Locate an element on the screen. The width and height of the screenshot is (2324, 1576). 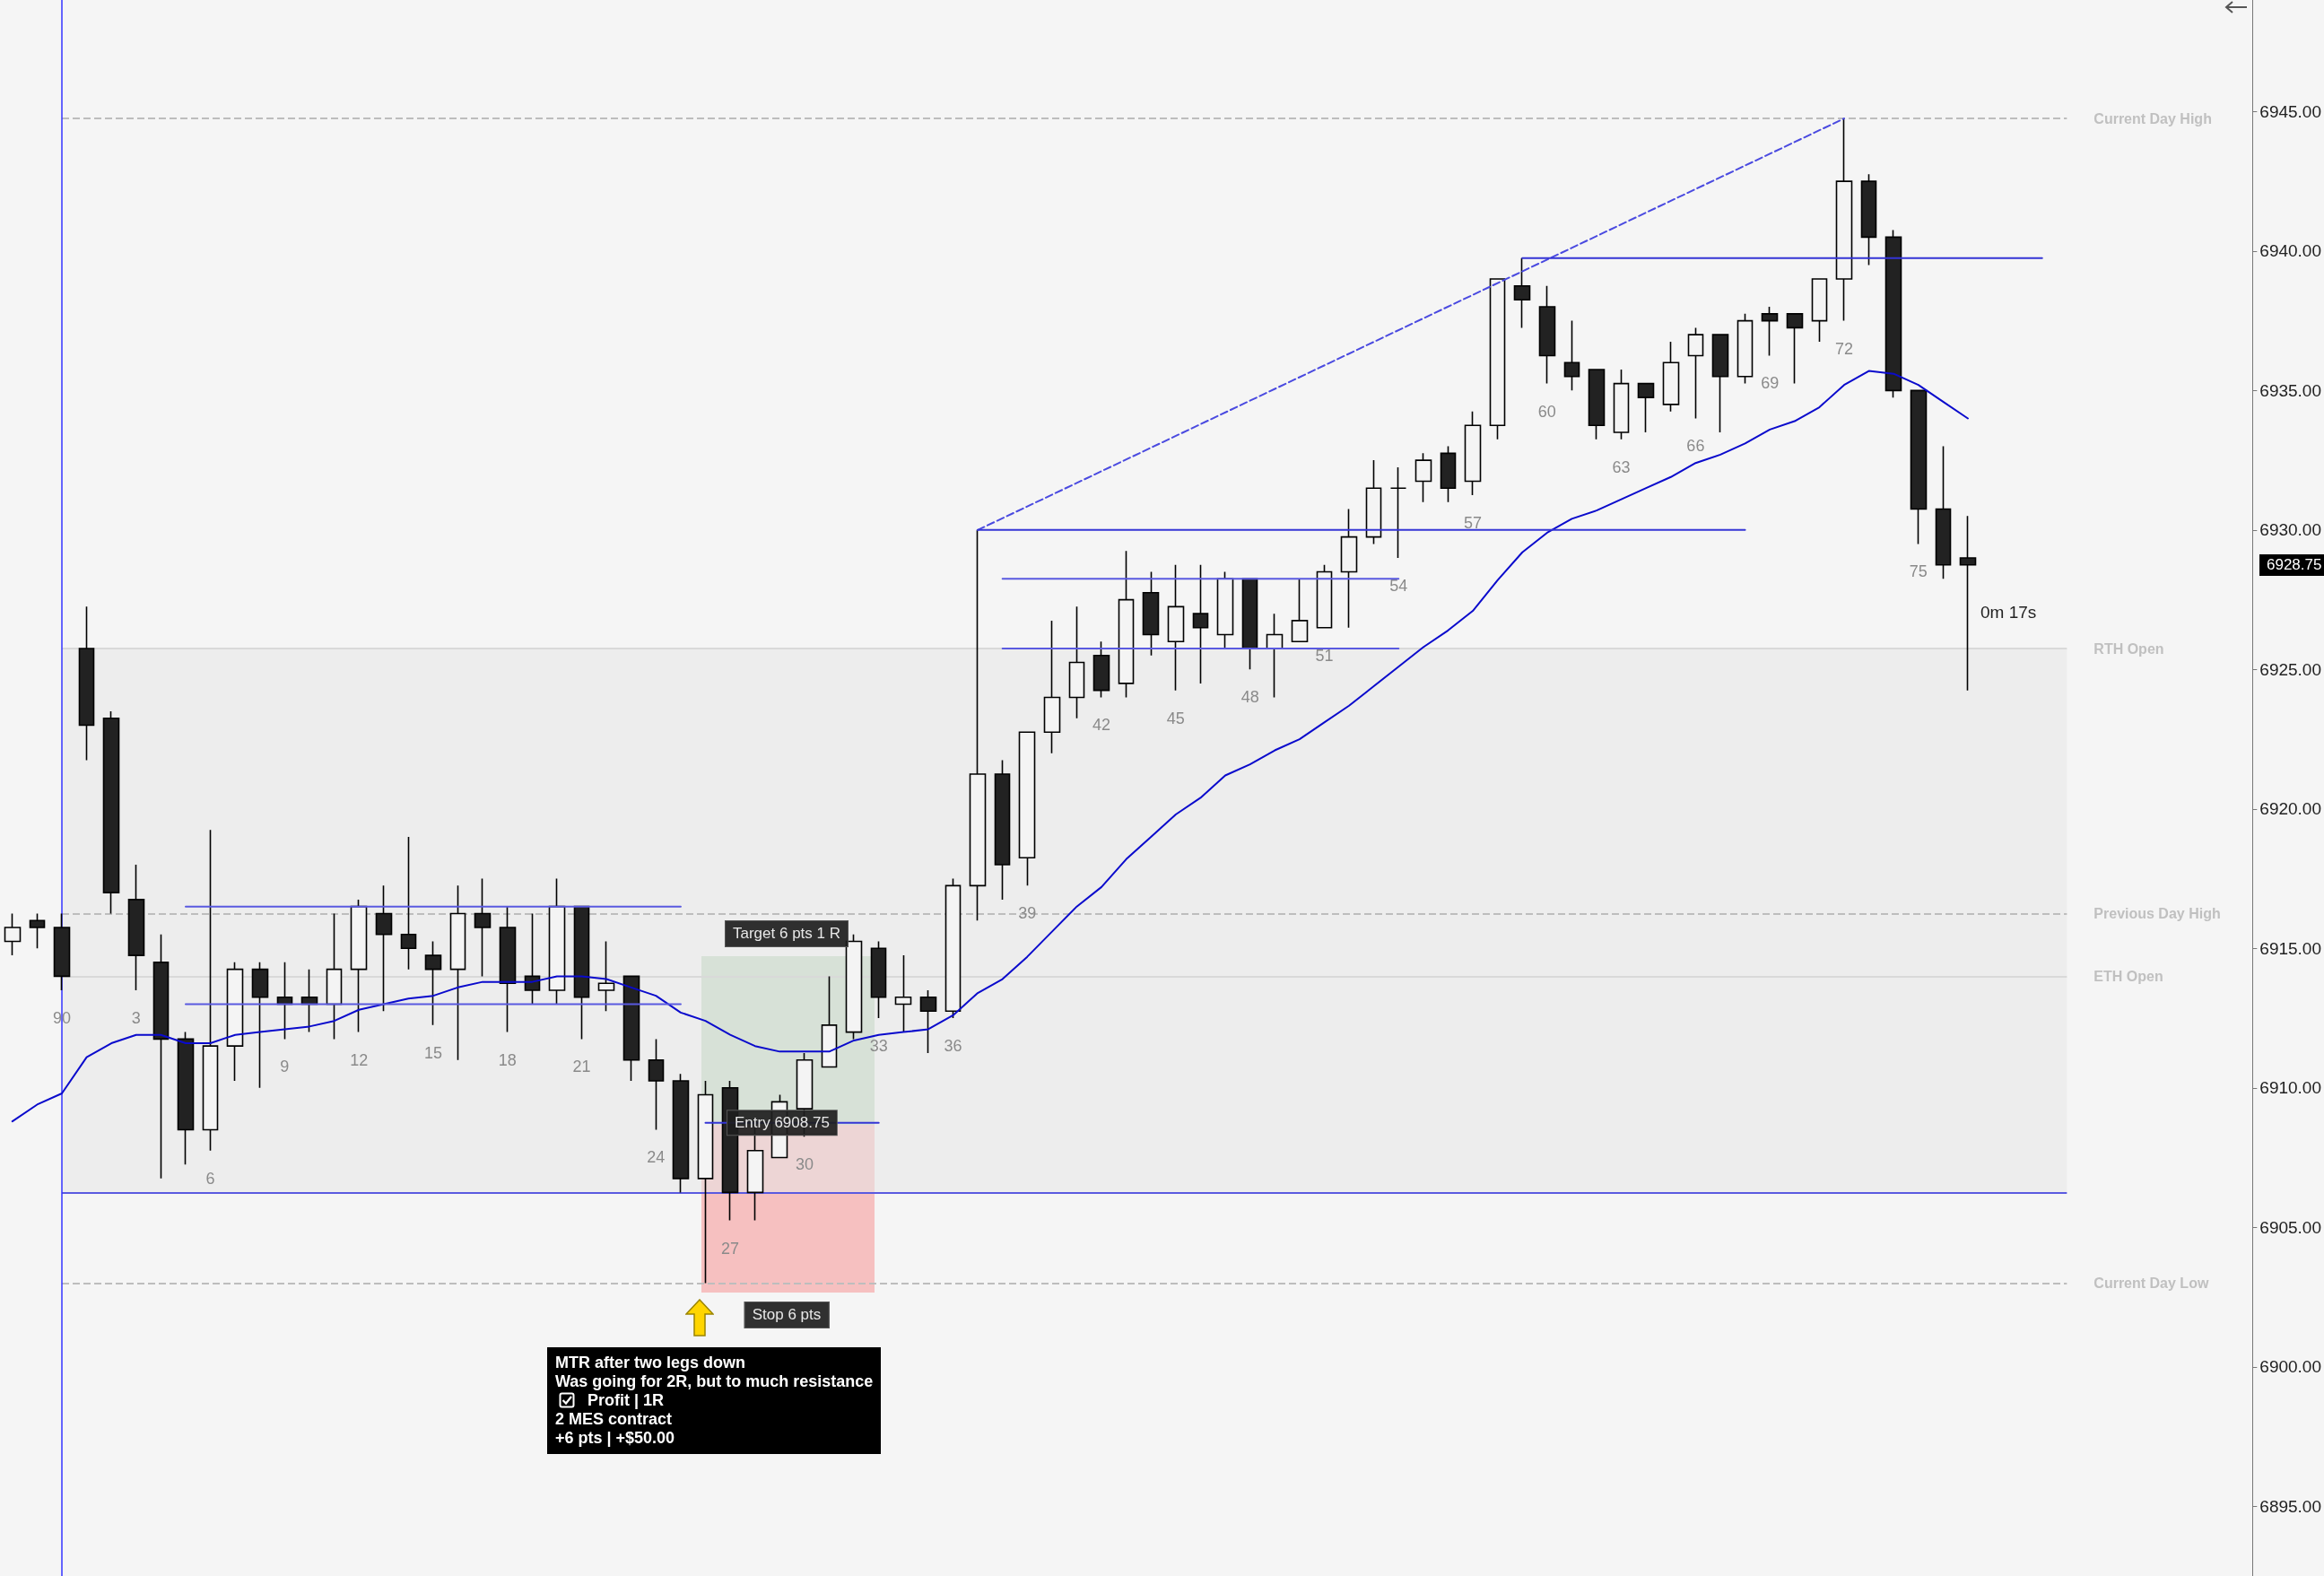
x-tick-label: 3 is located at coordinates (136, 1017).